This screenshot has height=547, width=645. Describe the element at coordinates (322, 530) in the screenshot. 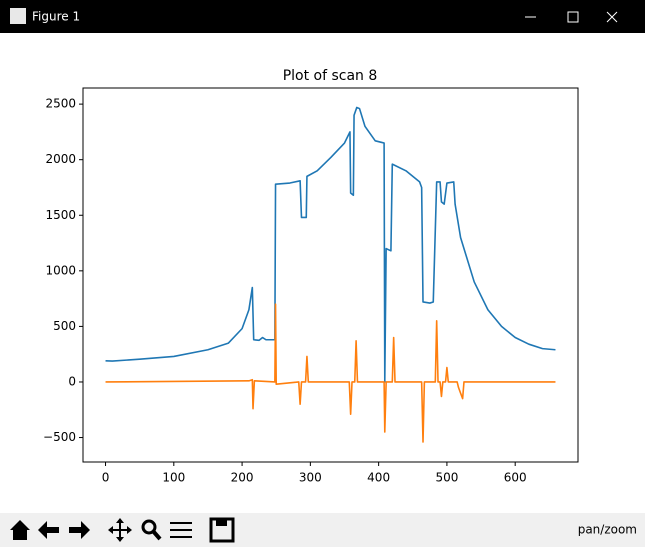

I see `toolbar` at that location.